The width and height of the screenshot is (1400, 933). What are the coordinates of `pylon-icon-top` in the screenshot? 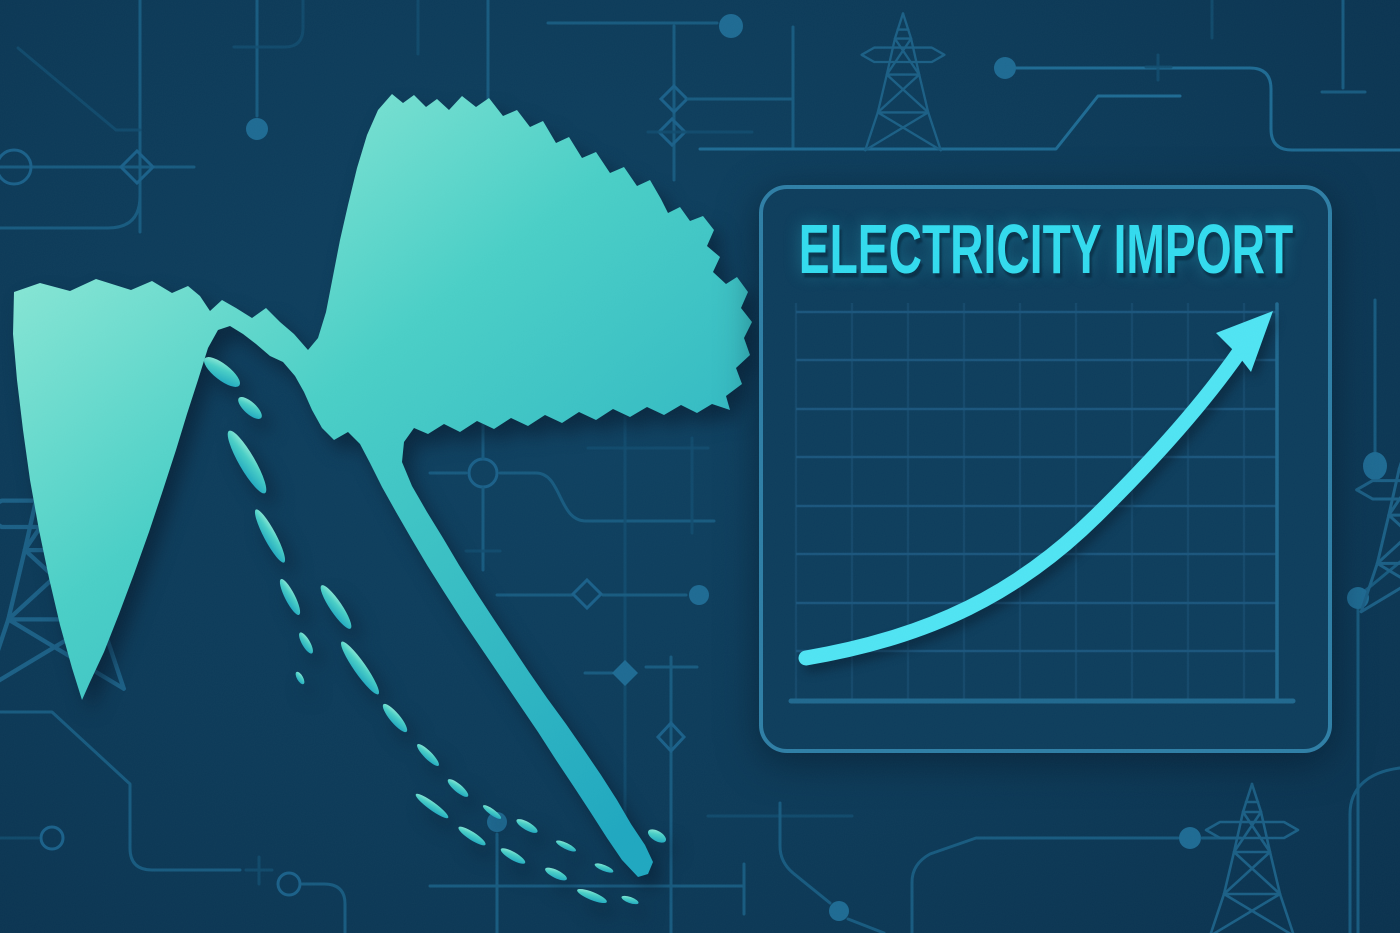 It's located at (903, 82).